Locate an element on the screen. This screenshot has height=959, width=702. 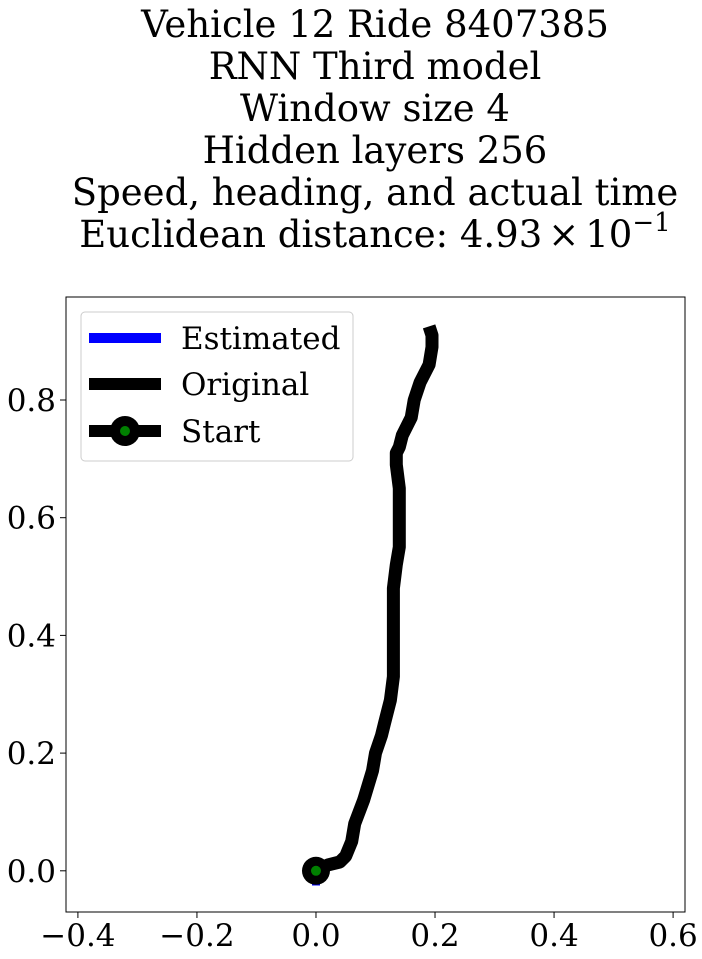
title-line-2: RNN Third model is located at coordinates (375, 66).